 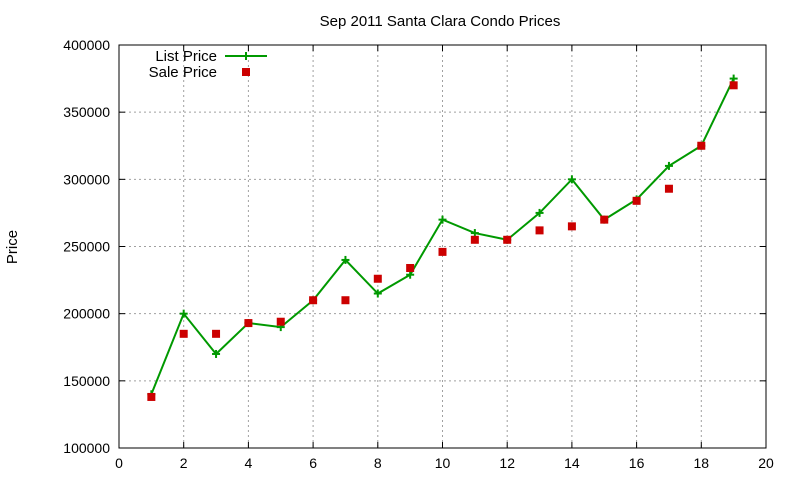 I want to click on x-tick-label: 20, so click(x=766, y=463).